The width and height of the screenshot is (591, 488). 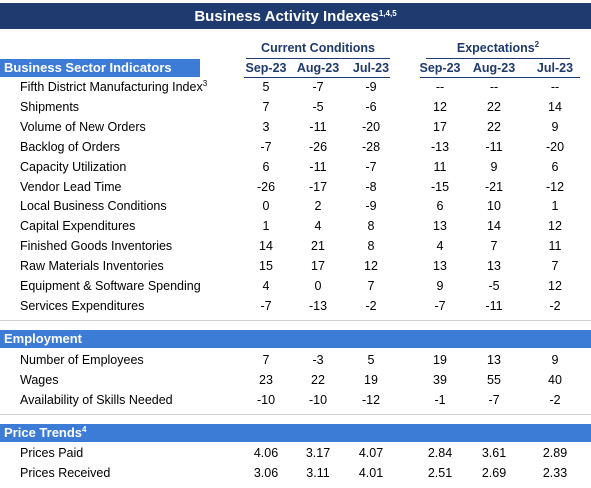 What do you see at coordinates (371, 187) in the screenshot?
I see `cell-value: -8` at bounding box center [371, 187].